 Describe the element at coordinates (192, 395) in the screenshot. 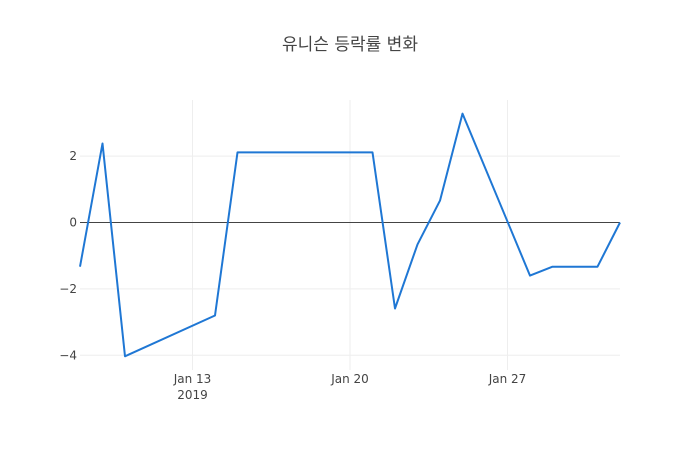

I see `x-tick-year-label: 2019` at that location.